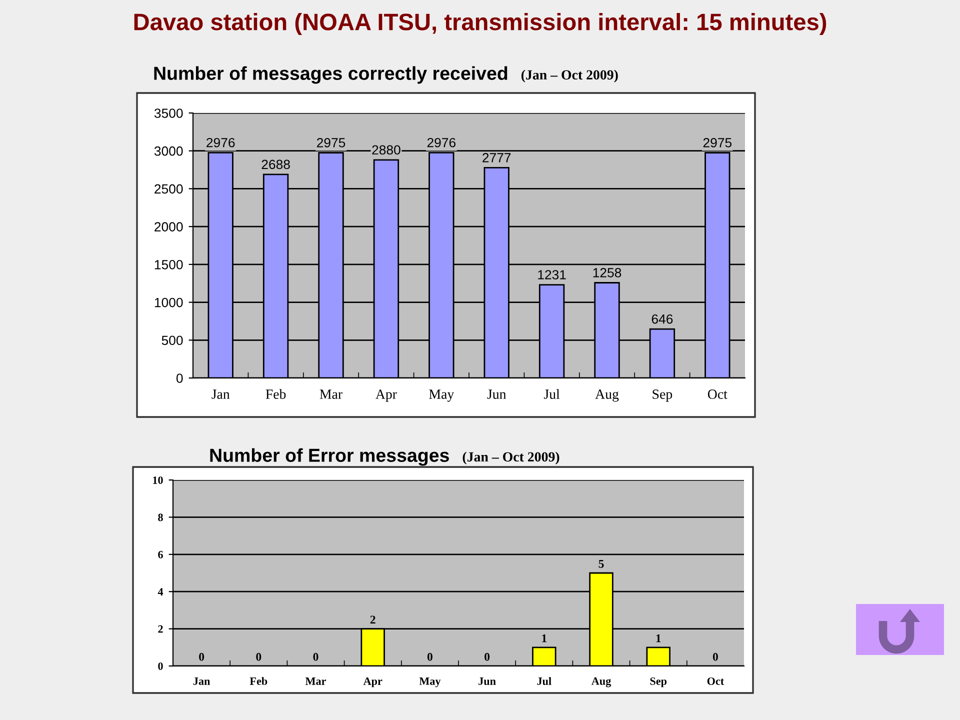 This screenshot has height=720, width=960. I want to click on y-tick-label: 4, so click(161, 592).